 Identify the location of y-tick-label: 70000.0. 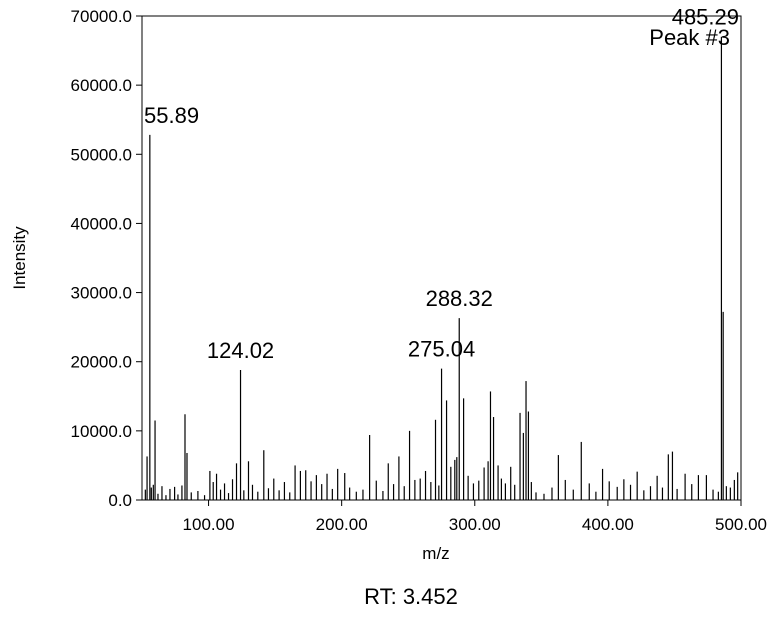
(101, 16).